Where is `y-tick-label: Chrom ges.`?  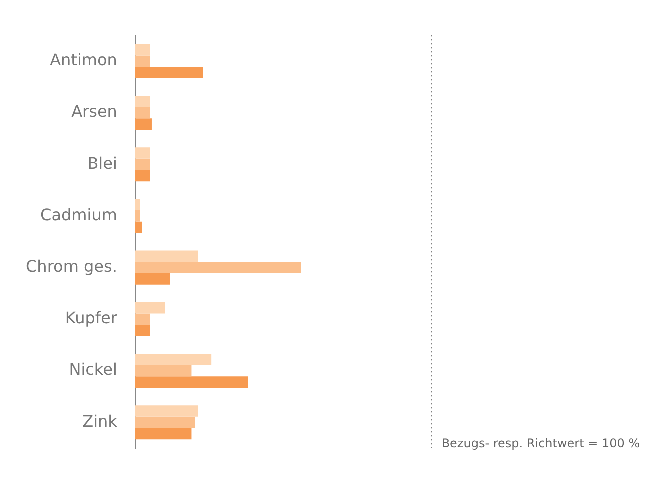
y-tick-label: Chrom ges. is located at coordinates (72, 266).